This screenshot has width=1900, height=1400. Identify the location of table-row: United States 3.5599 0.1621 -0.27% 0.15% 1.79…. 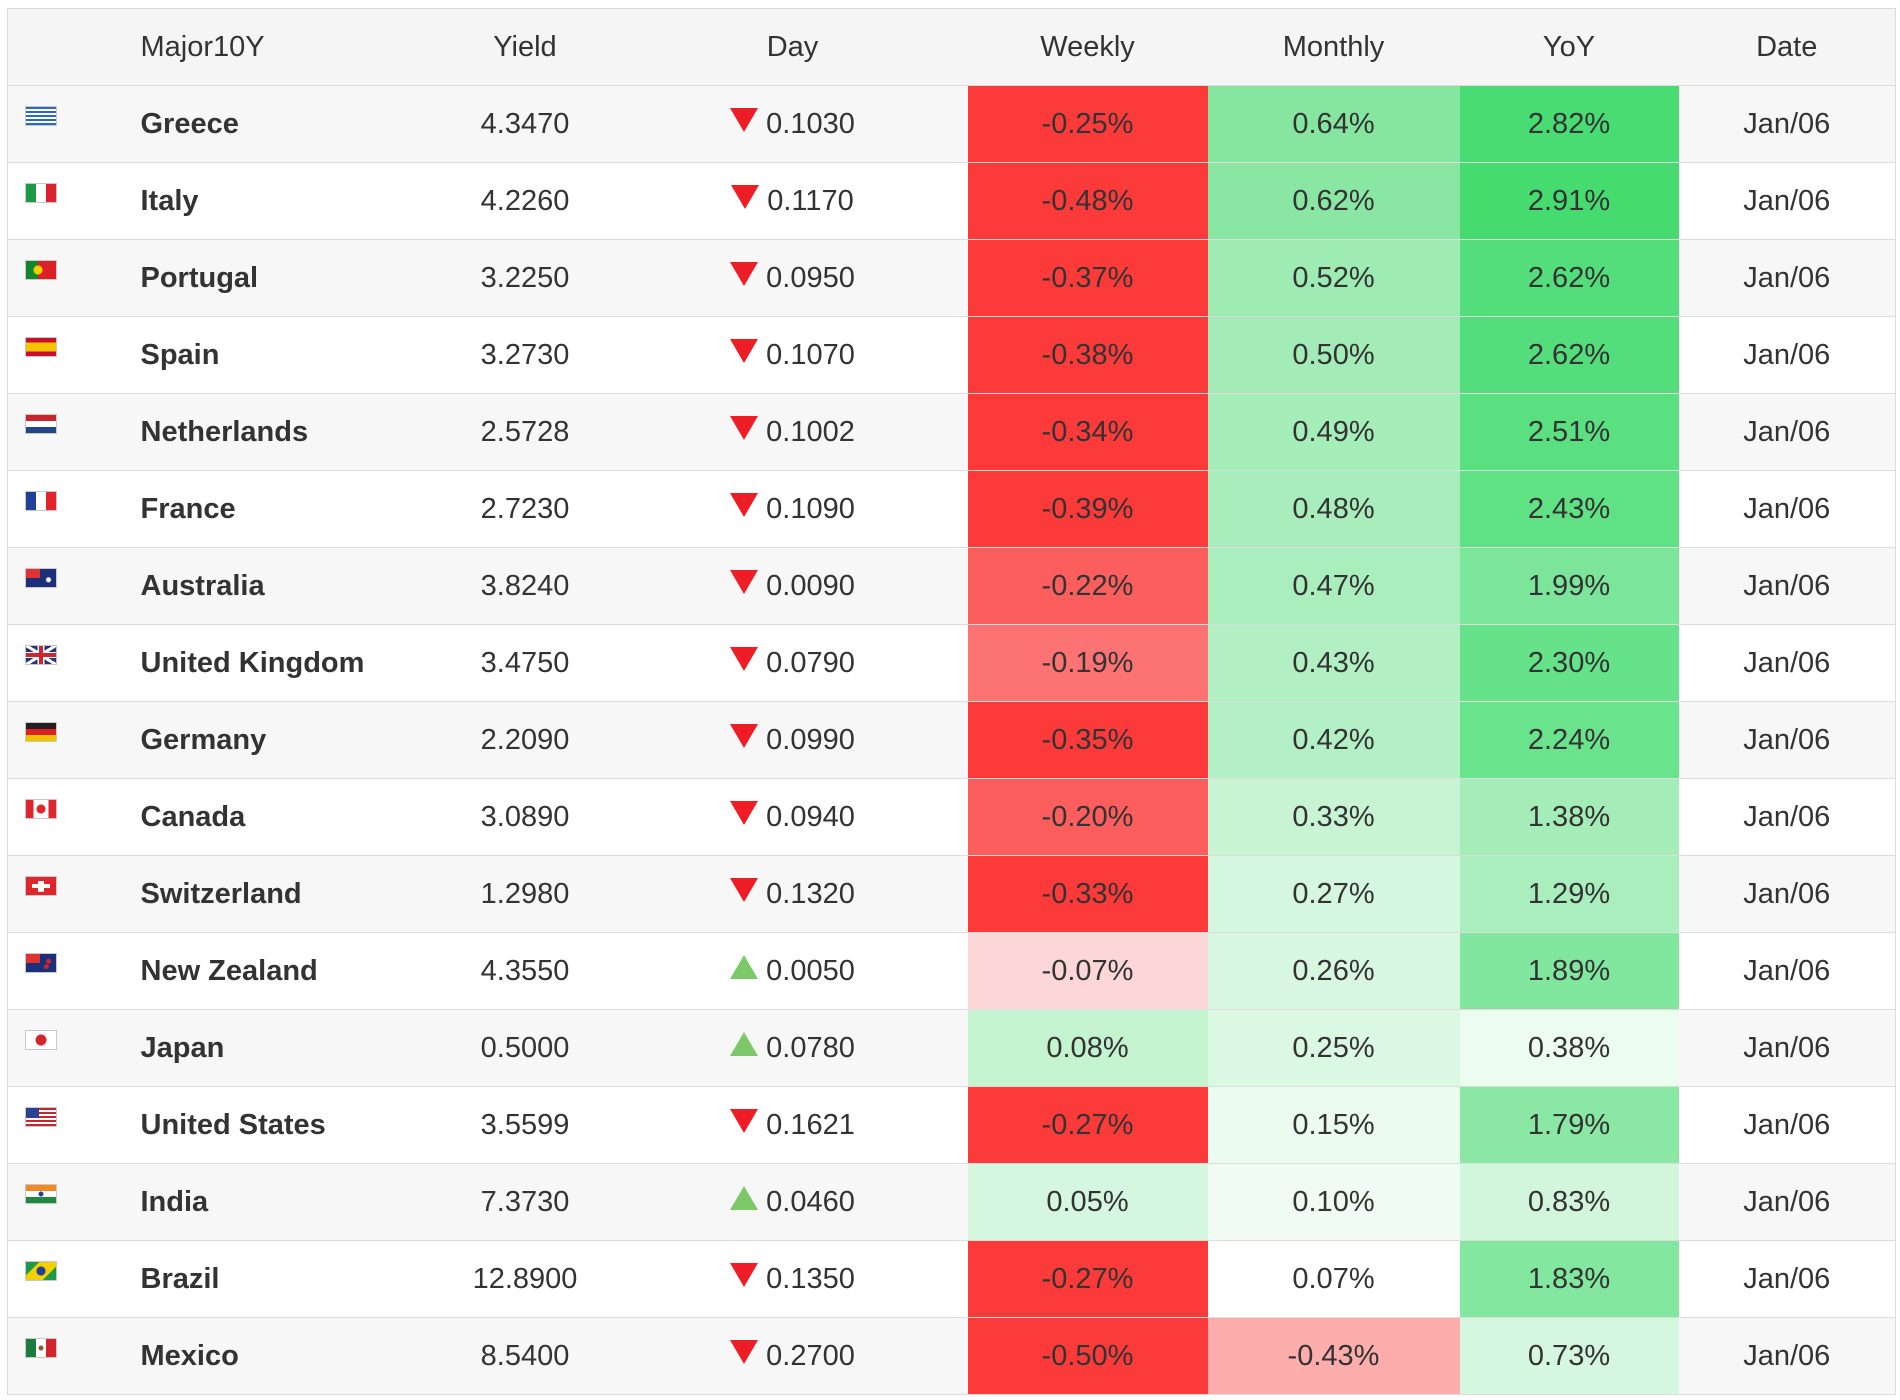
(951, 1125).